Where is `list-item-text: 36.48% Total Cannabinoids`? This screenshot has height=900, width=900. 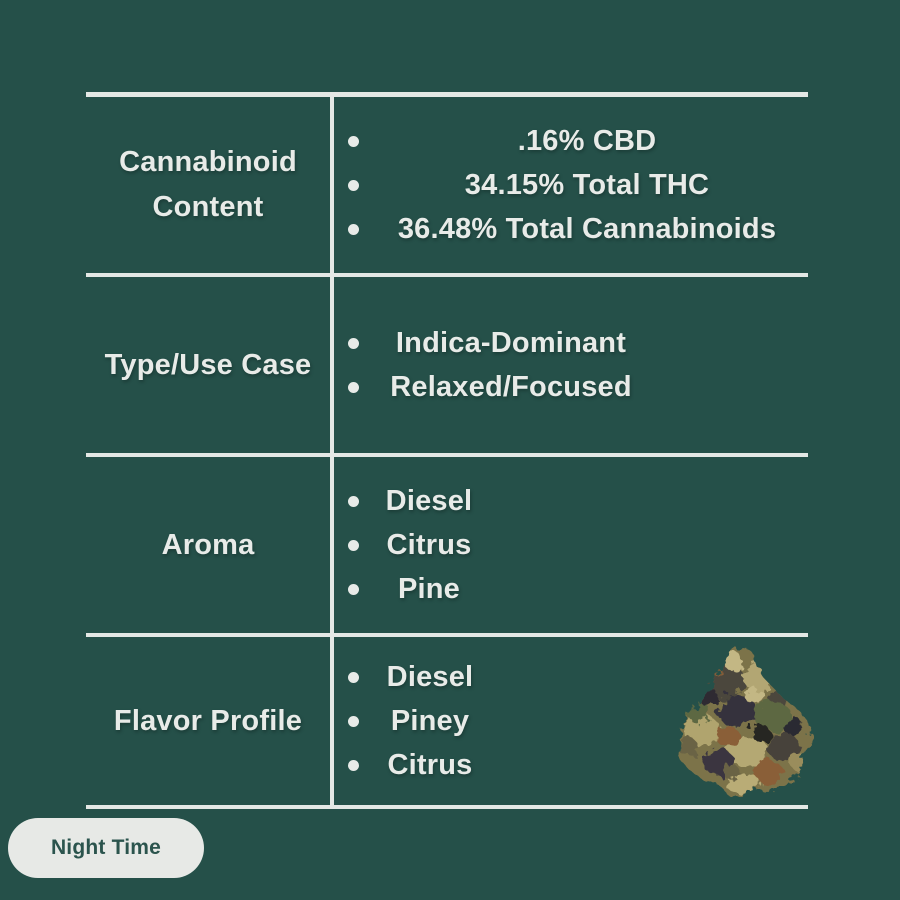 list-item-text: 36.48% Total Cannabinoids is located at coordinates (587, 228).